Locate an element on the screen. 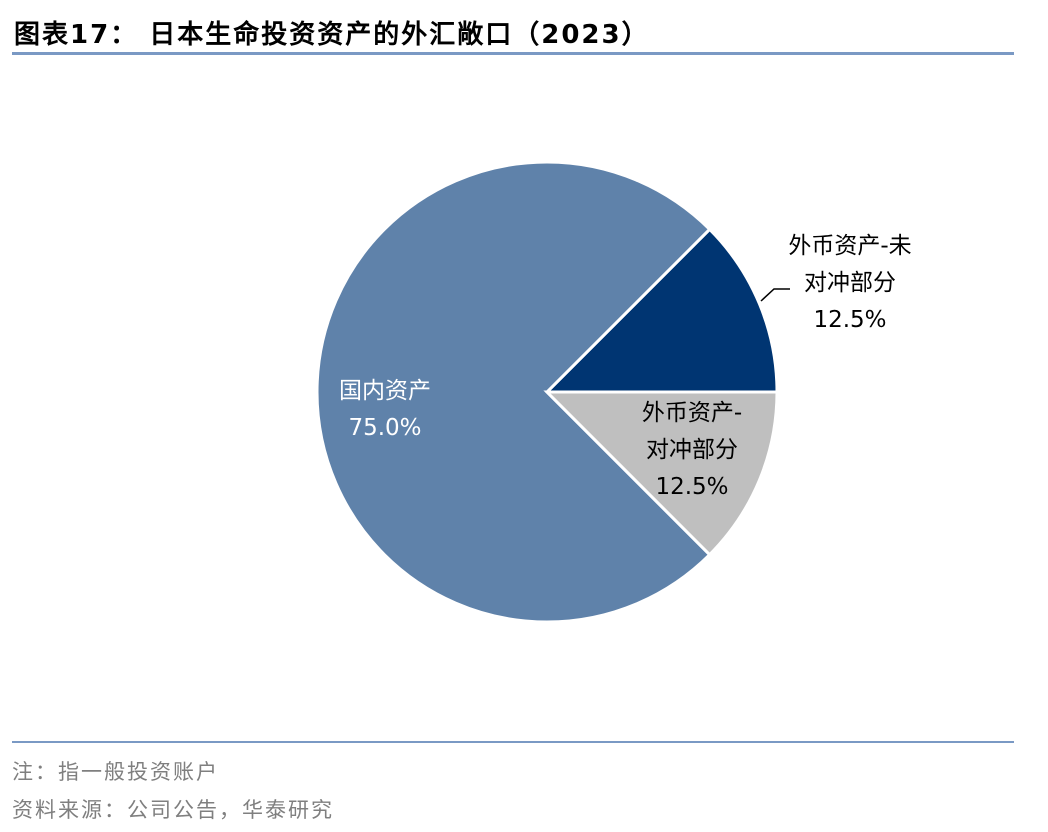  chart-source: 资料来源：公司公告，华泰研究 is located at coordinates (173, 810).